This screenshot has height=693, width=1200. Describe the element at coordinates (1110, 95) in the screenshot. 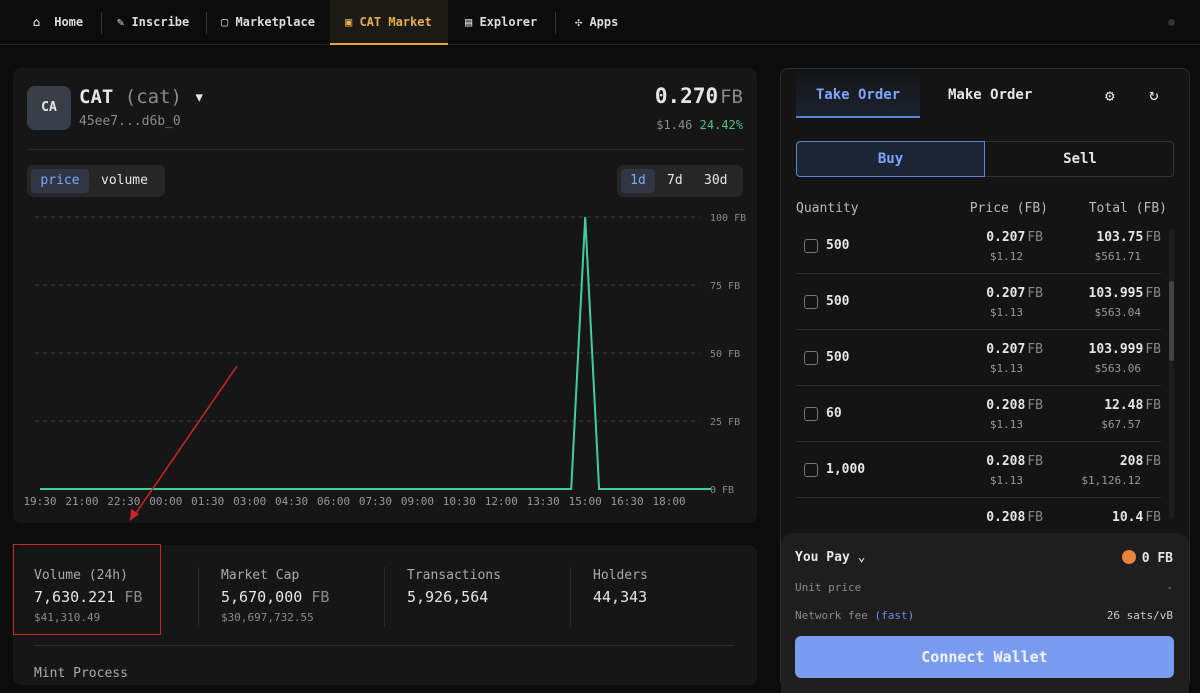

I see `settings-icon: ⚙` at that location.